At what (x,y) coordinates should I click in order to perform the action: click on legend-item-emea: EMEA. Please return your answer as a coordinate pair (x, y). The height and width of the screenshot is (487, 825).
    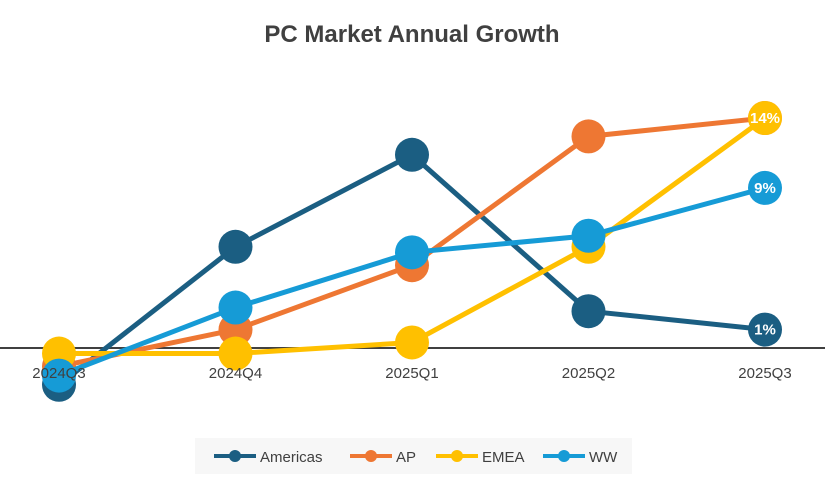
    Looking at the image, I should click on (480, 457).